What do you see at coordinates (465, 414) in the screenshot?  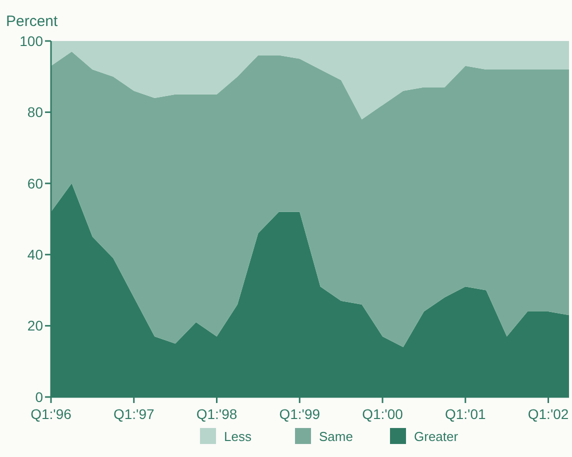 I see `x-tick-label: Q1:'01` at bounding box center [465, 414].